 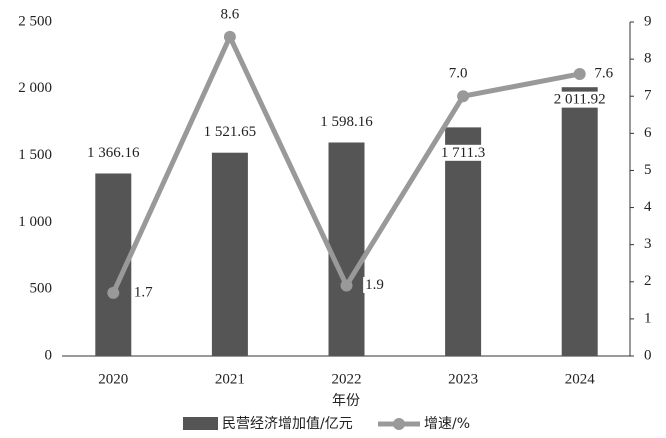 What do you see at coordinates (49, 355) in the screenshot?
I see `y-tick-label: 0` at bounding box center [49, 355].